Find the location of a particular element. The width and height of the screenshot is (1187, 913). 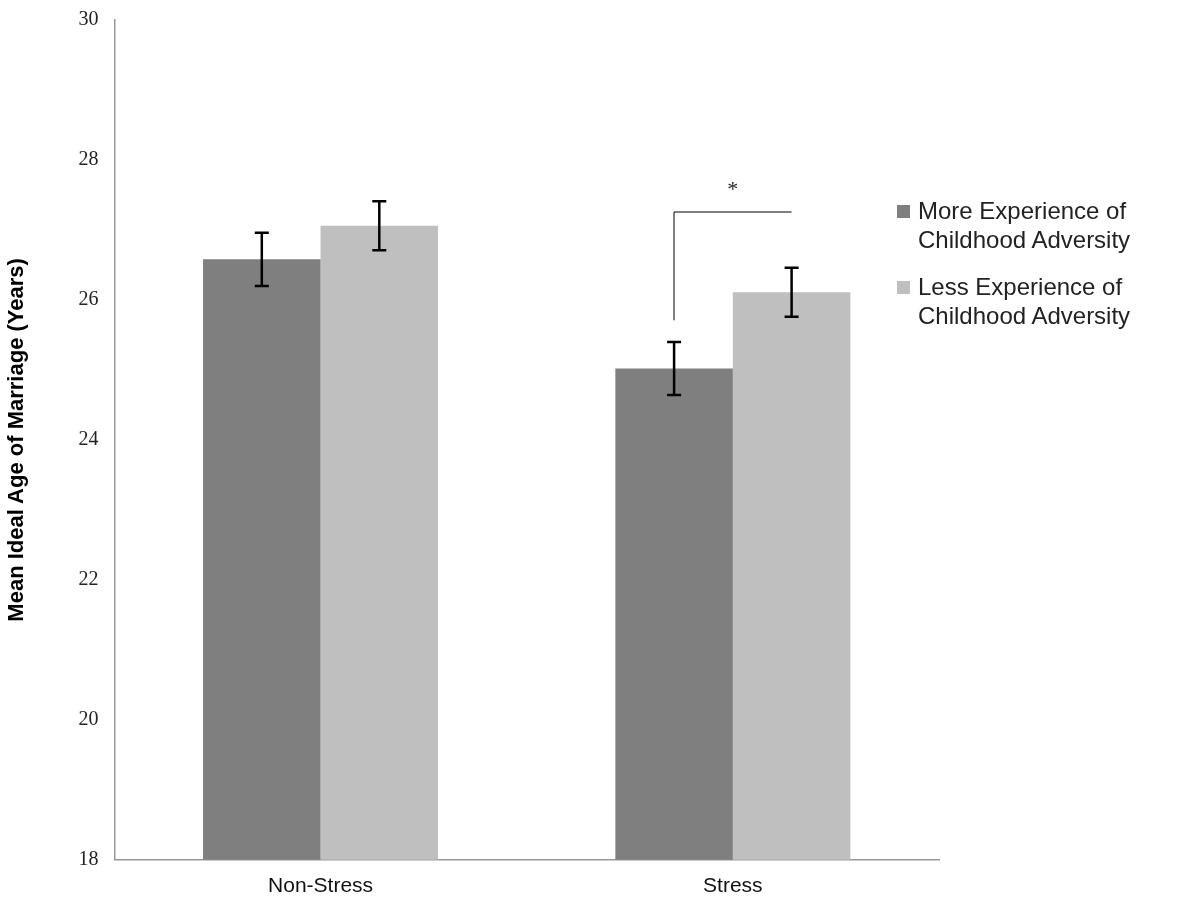

y-tick-label: 26 is located at coordinates (88, 298).